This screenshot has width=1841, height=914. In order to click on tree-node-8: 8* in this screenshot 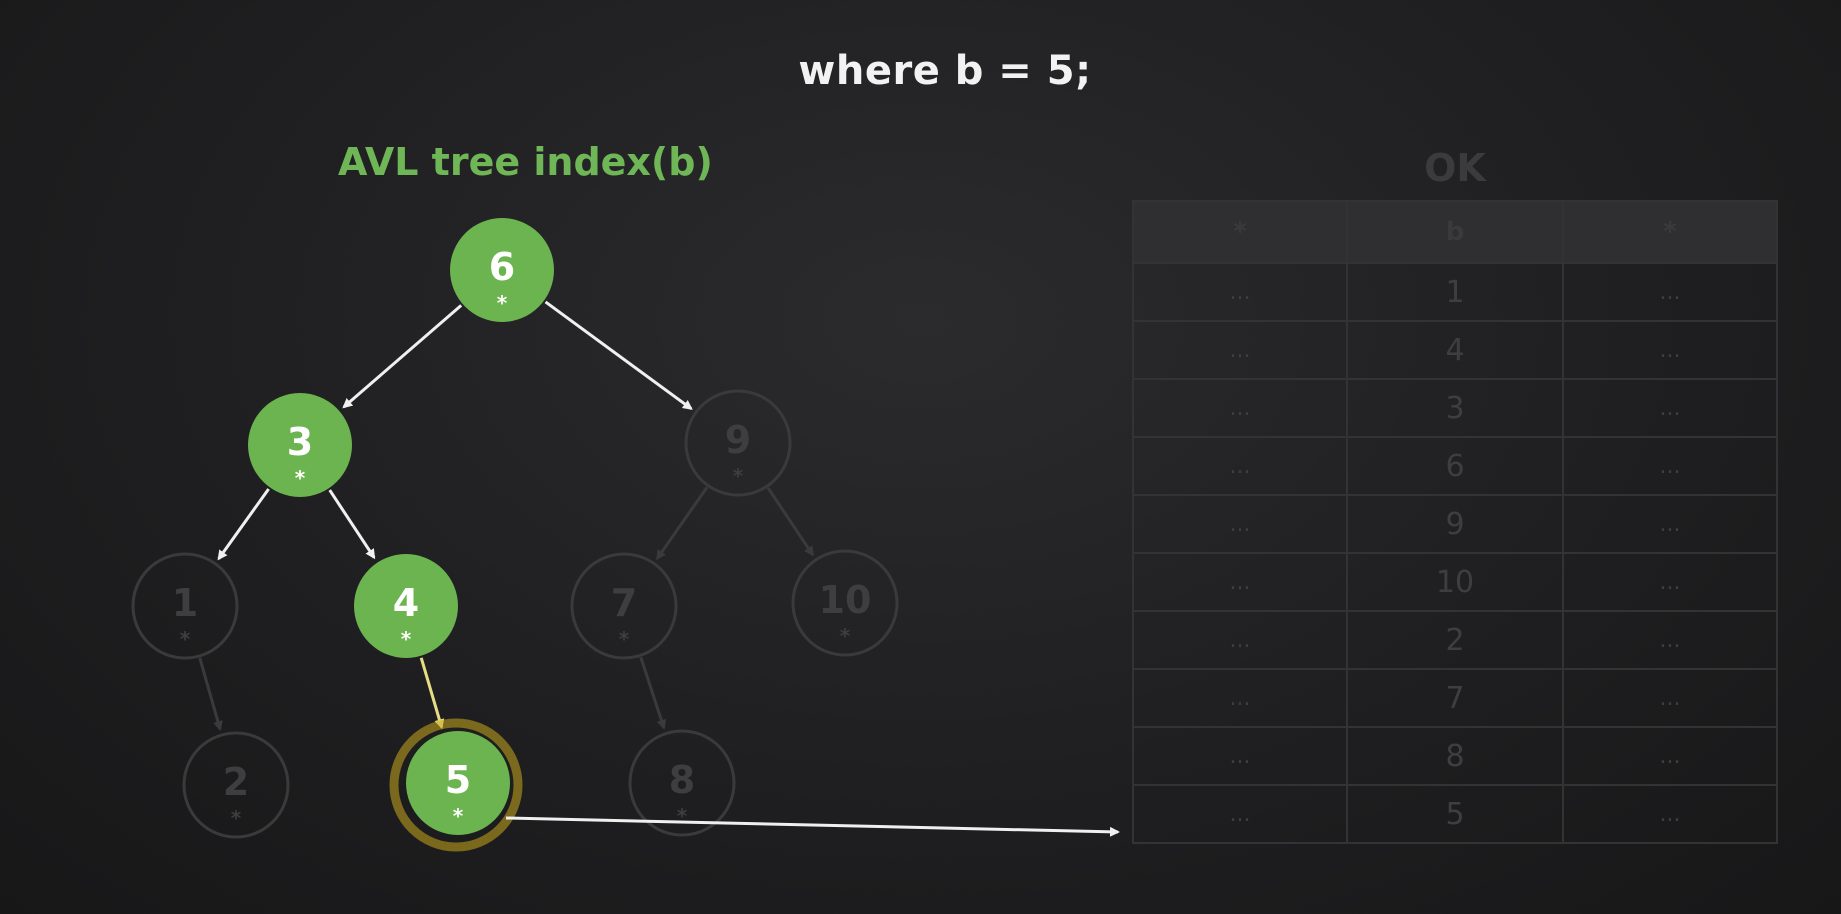, I will do `click(682, 783)`.